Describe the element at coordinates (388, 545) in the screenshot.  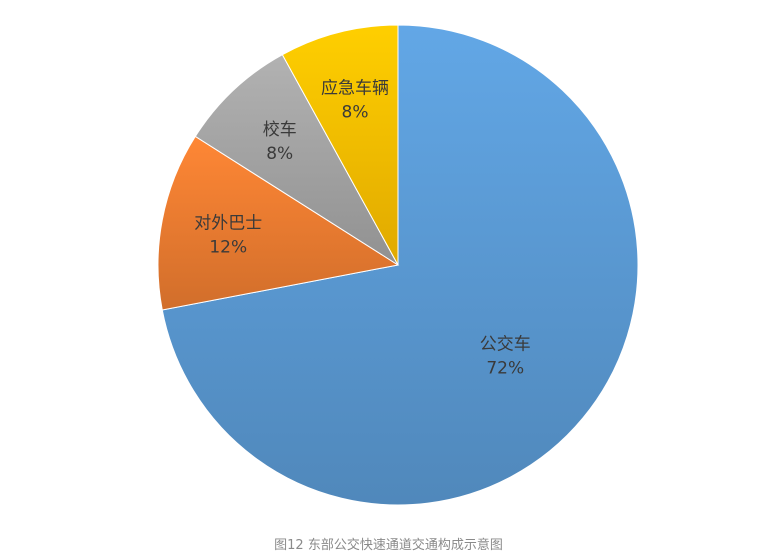
I see `figure-caption: 图12 东部公交快速通道交通构成示意图` at that location.